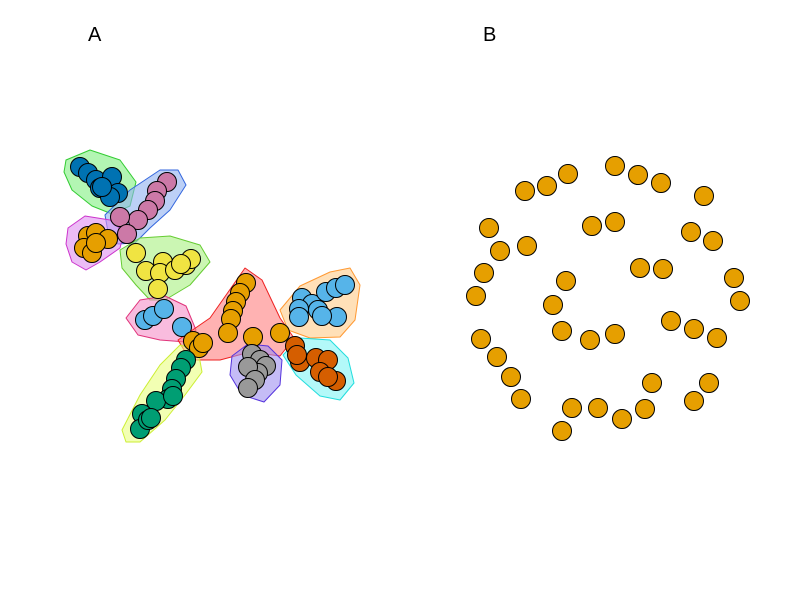  I want to click on node-dark-blue, so click(102, 187).